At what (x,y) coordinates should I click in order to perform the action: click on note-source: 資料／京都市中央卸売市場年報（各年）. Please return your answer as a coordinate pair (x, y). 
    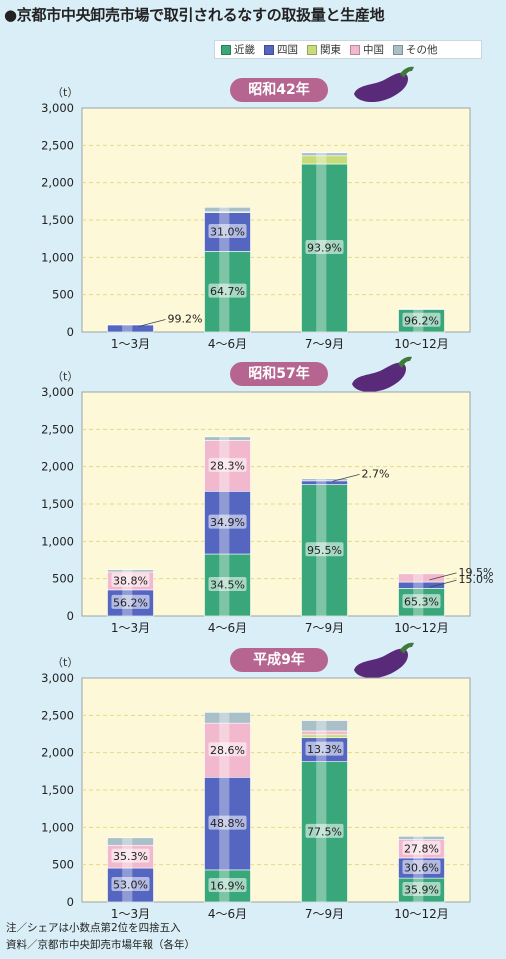
    Looking at the image, I should click on (100, 945).